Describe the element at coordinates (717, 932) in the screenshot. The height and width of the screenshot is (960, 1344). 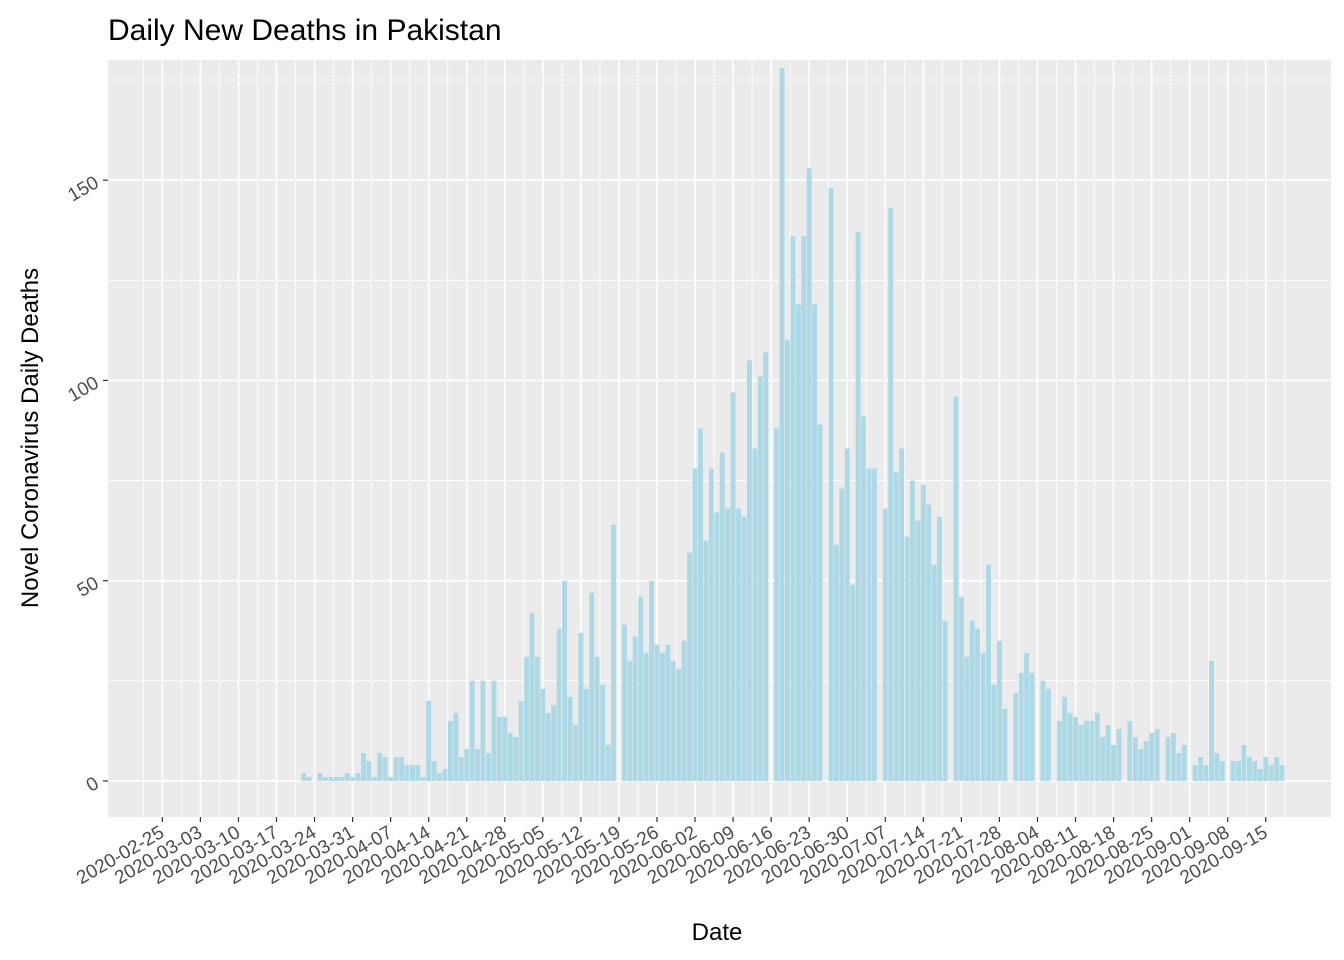
I see `x-axis-title: Date` at that location.